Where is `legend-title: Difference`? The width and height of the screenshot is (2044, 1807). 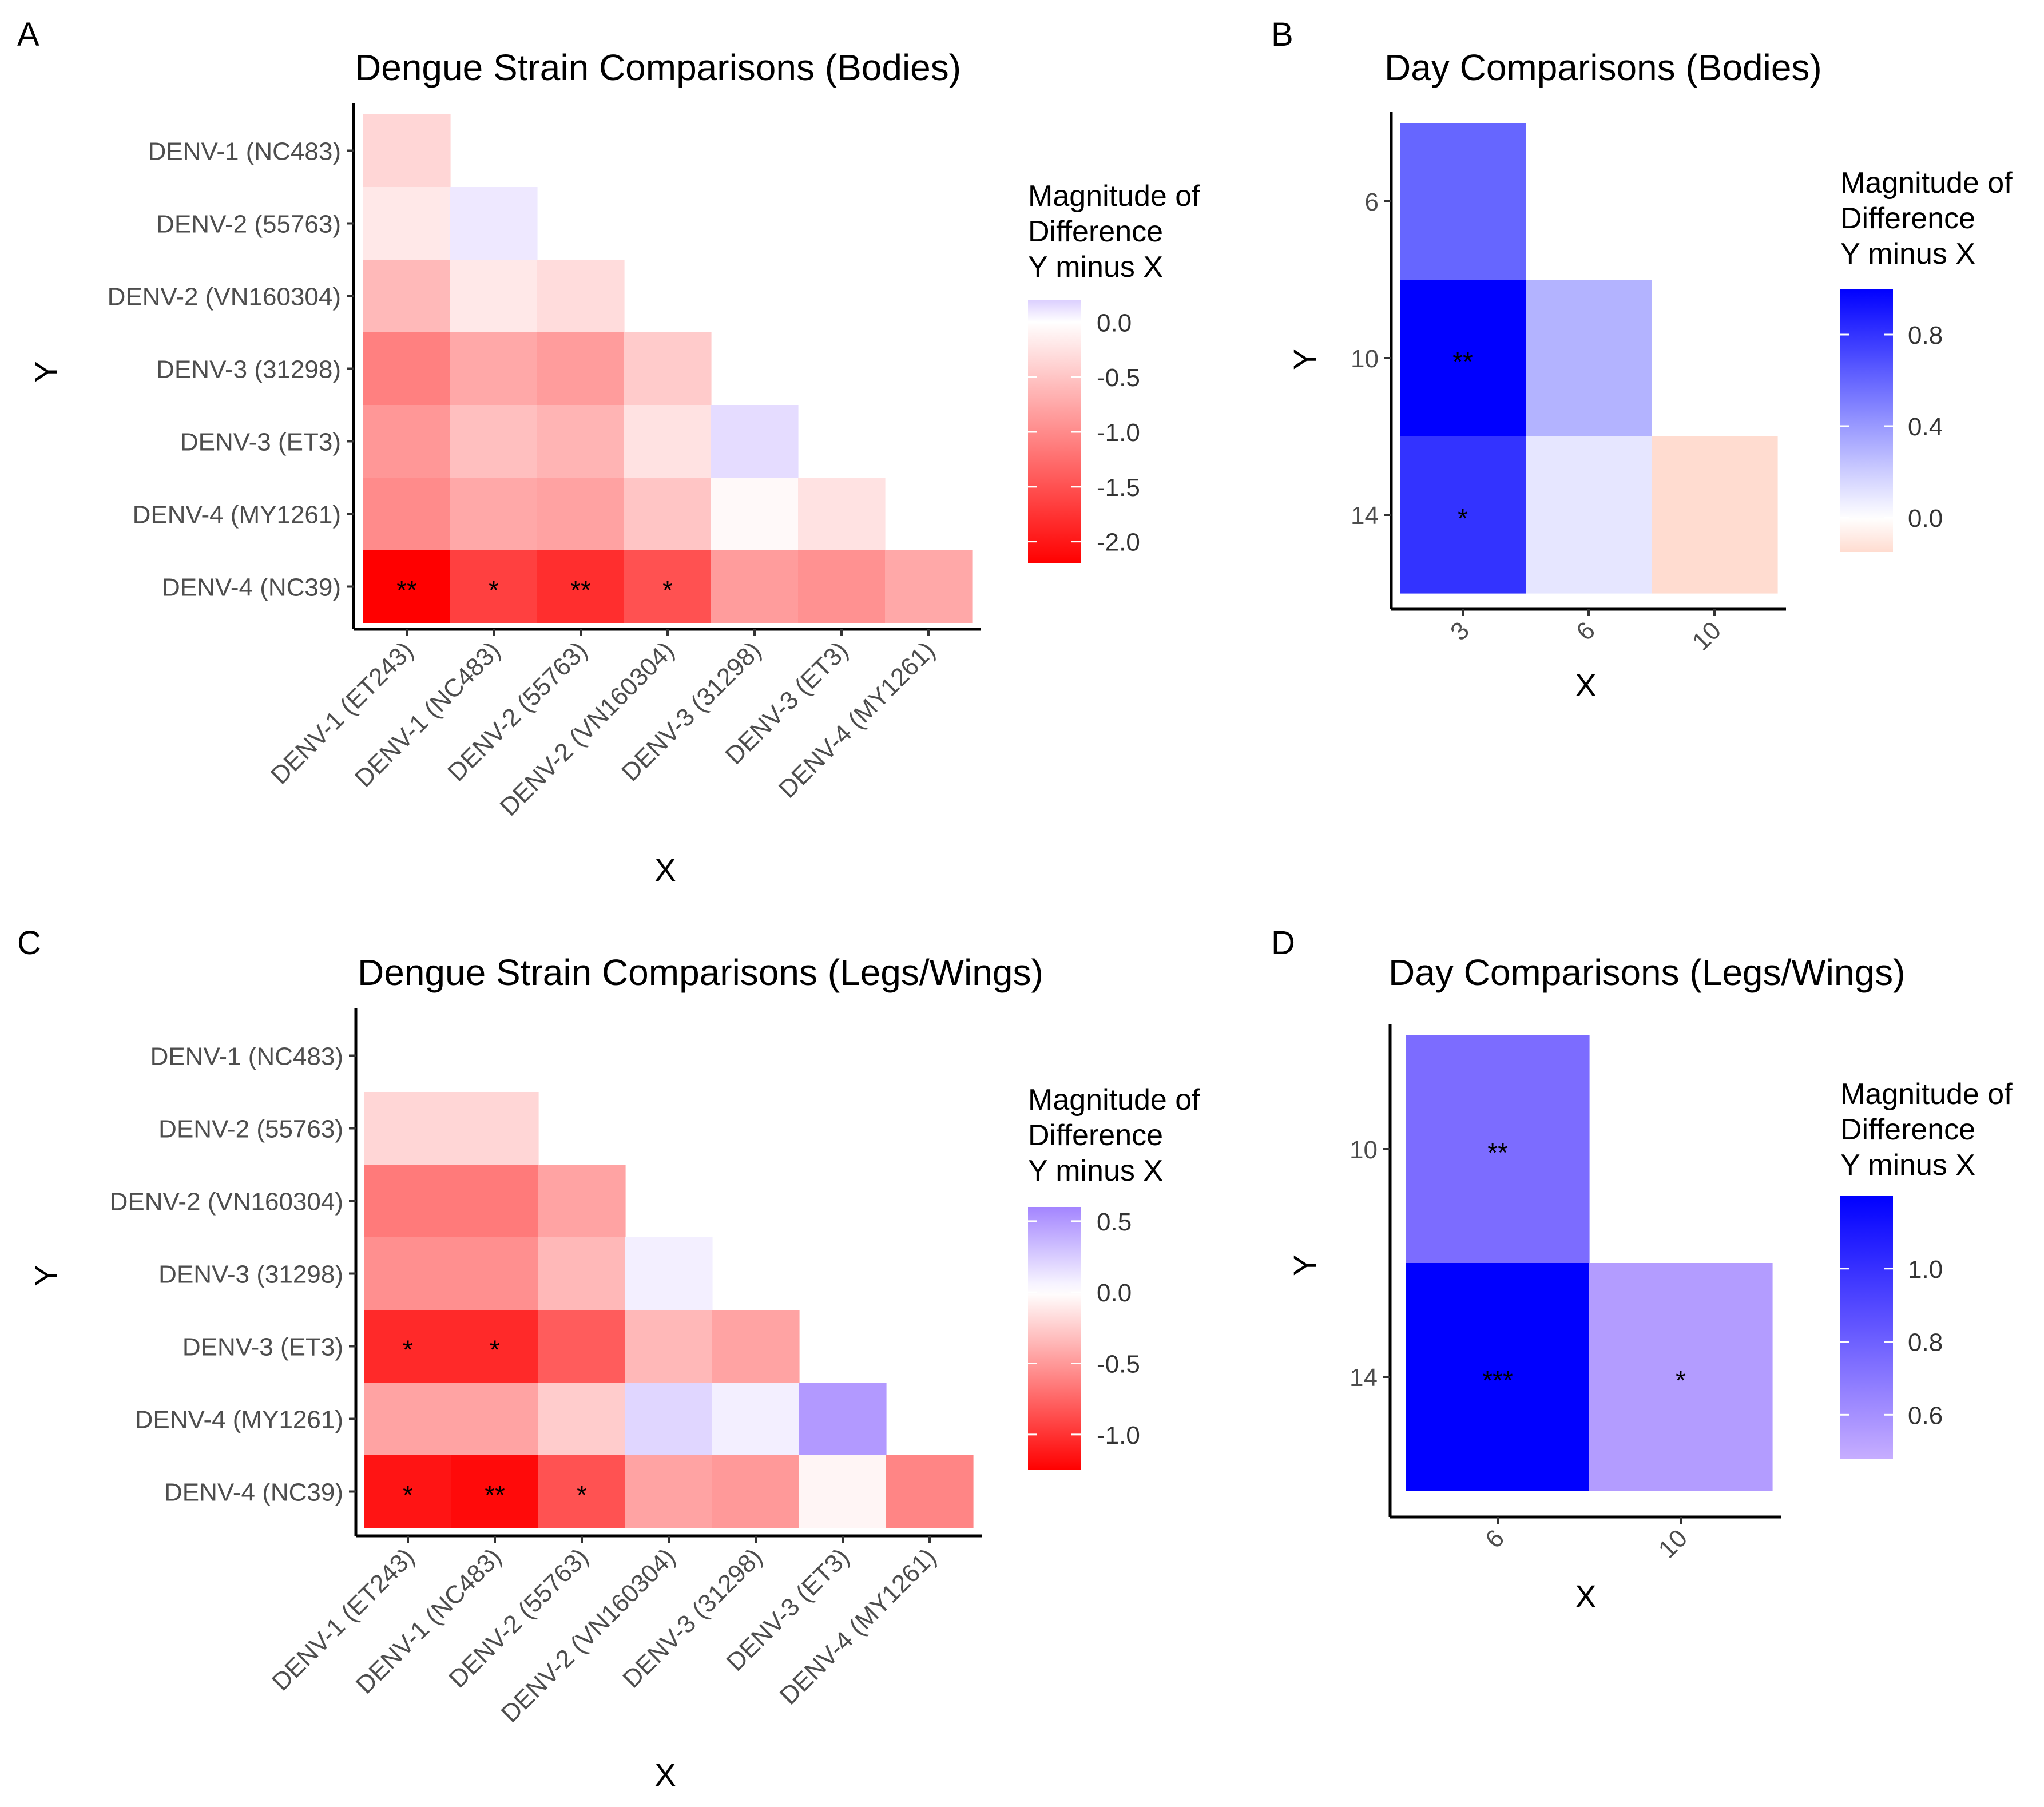
legend-title: Difference is located at coordinates (1908, 218).